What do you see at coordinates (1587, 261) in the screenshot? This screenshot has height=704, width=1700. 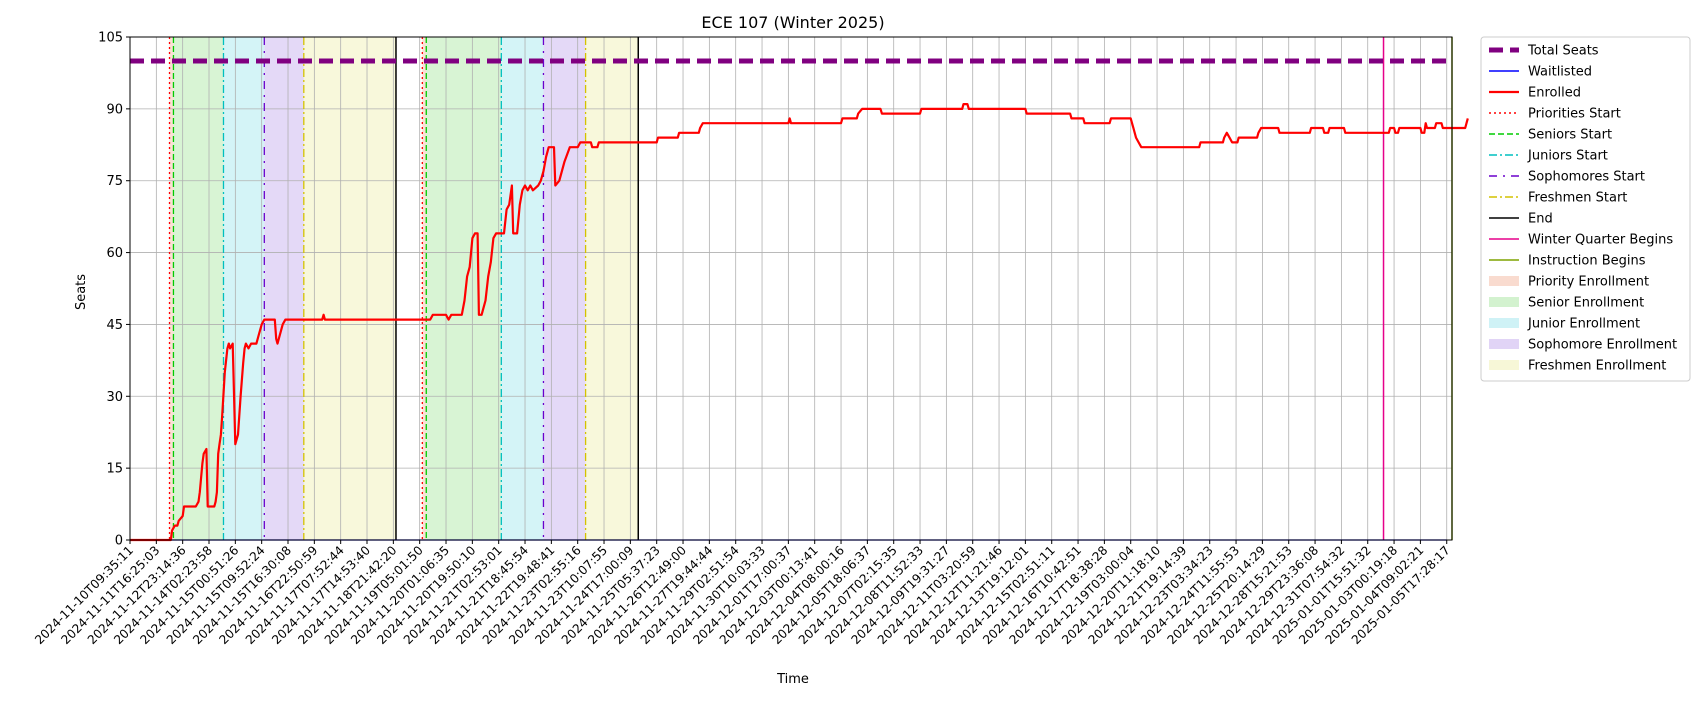 I see `legend-label: Instruction Begins` at bounding box center [1587, 261].